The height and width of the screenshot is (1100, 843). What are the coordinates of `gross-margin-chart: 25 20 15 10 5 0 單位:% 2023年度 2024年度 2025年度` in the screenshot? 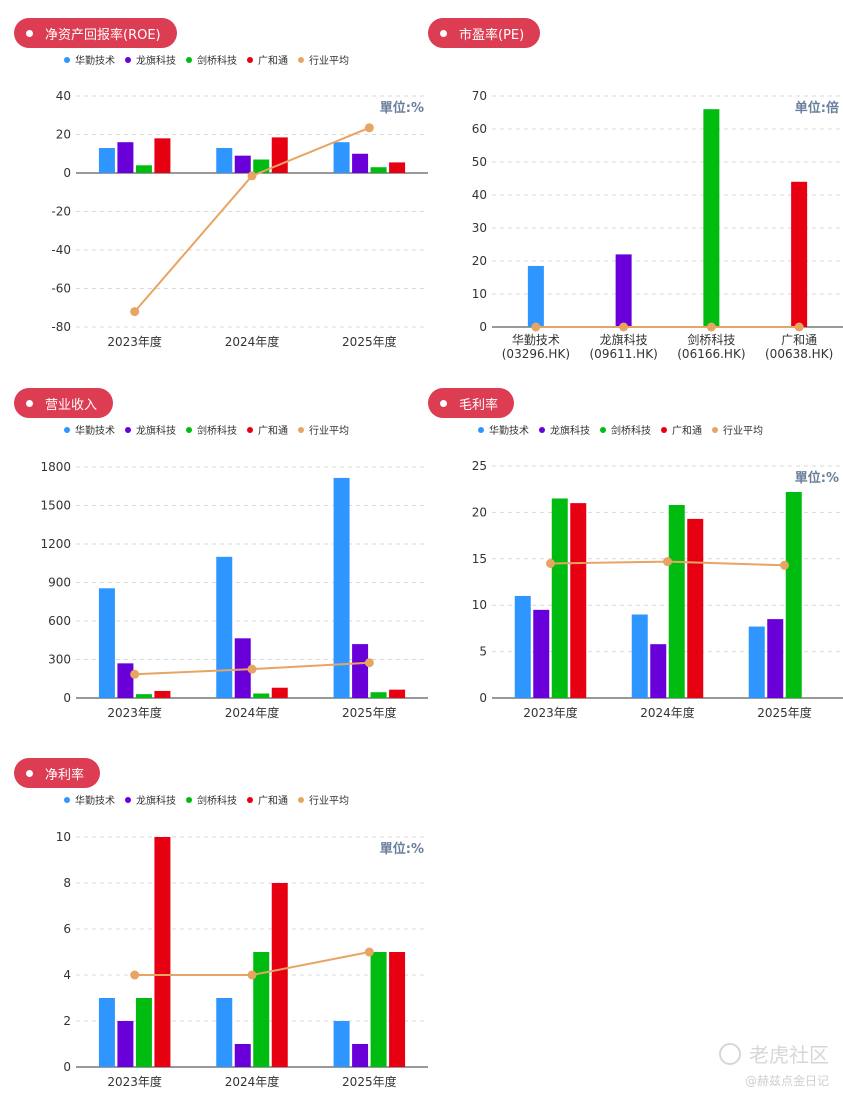 It's located at (657, 589).